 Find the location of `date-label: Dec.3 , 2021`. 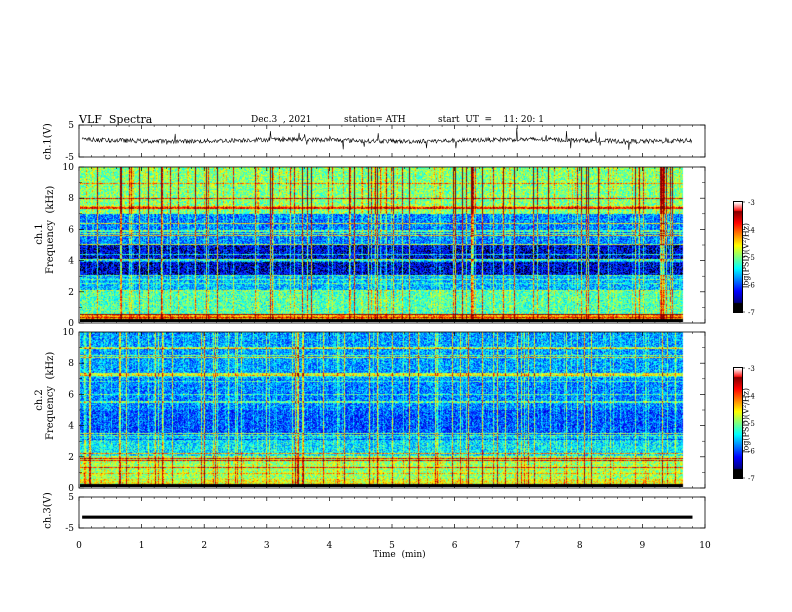

date-label: Dec.3 , 2021 is located at coordinates (281, 120).